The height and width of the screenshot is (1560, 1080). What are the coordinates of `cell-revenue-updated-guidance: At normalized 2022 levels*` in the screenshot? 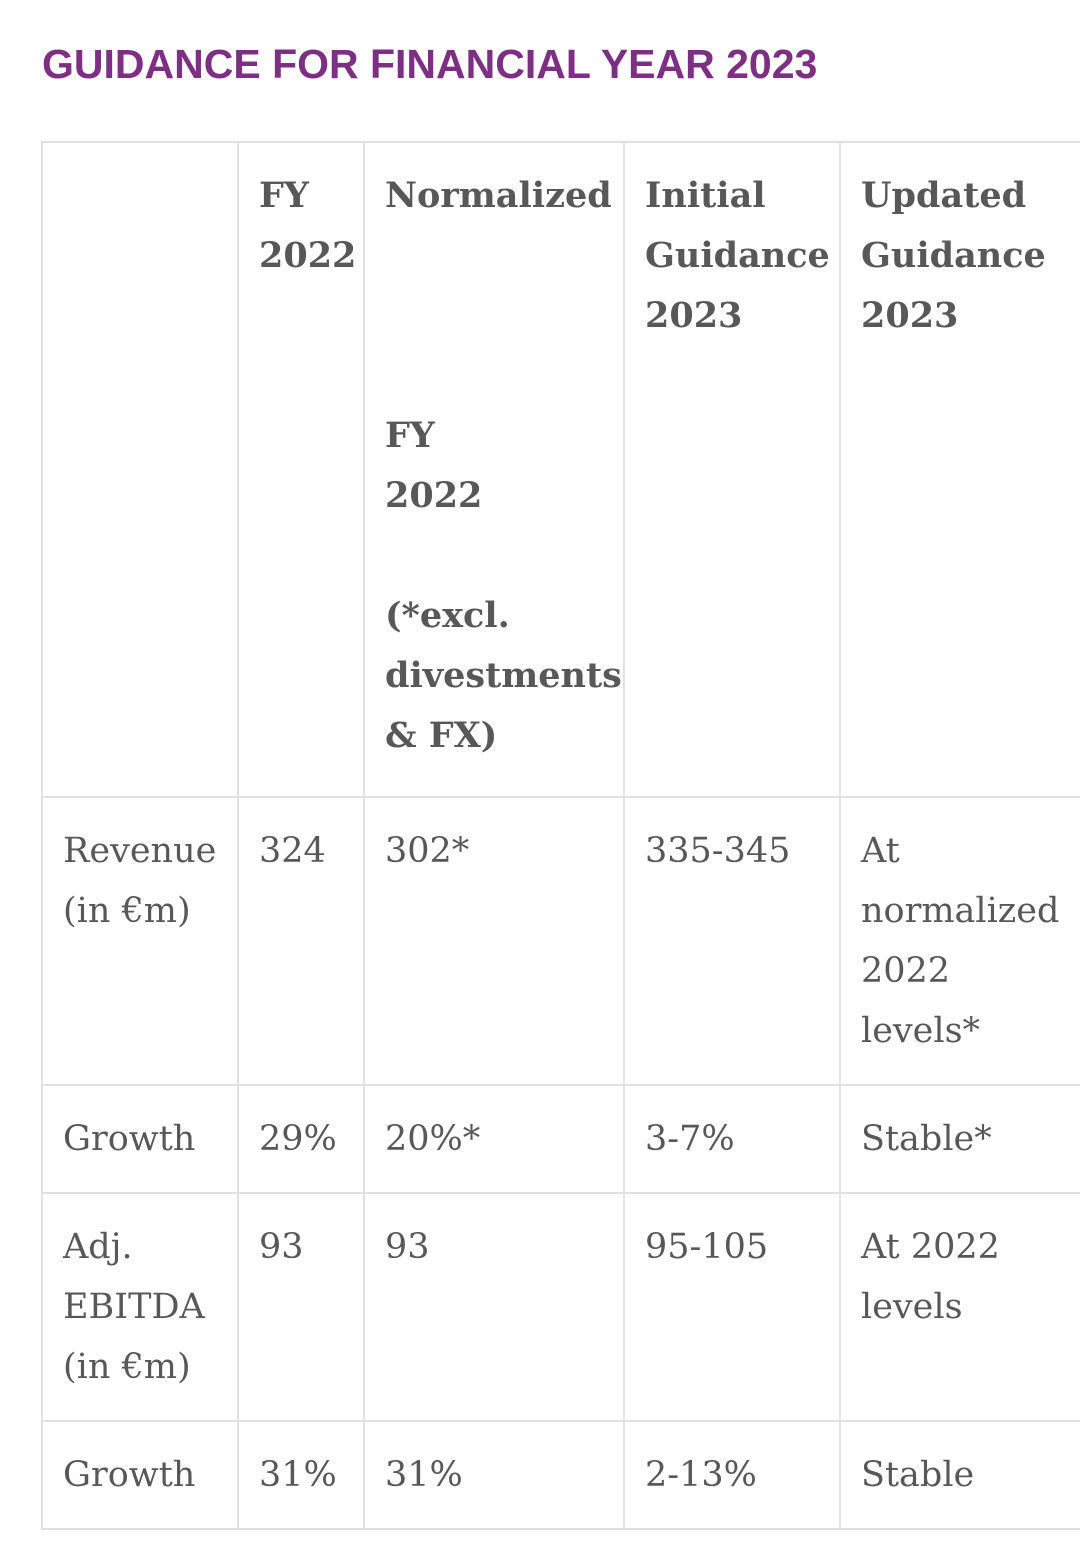 It's located at (959, 941).